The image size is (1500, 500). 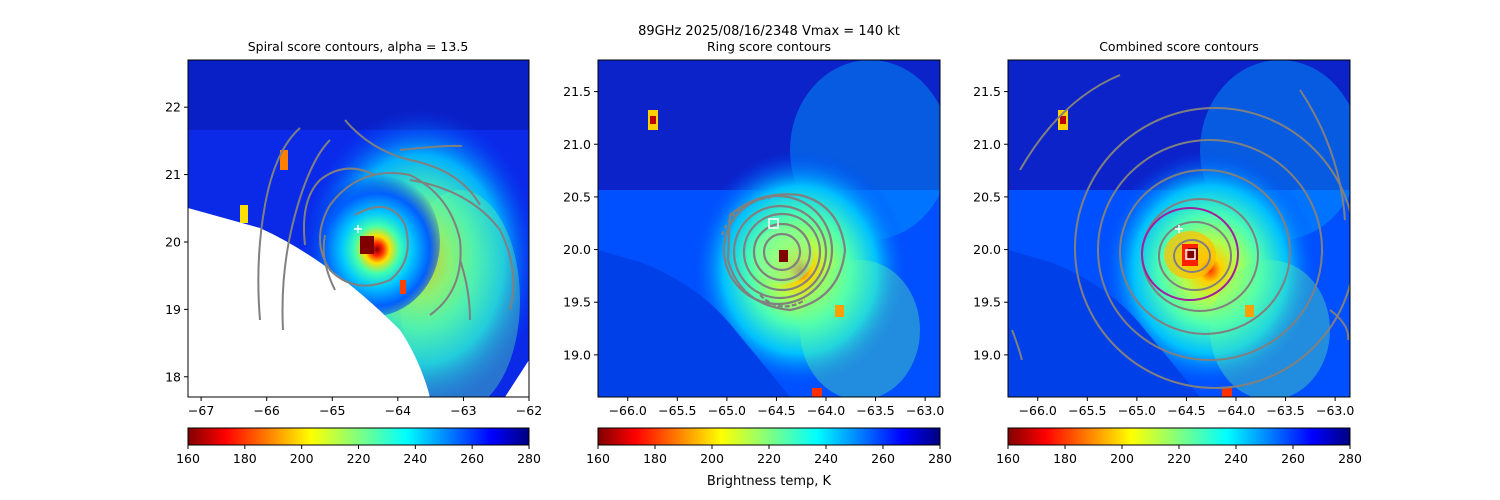 I want to click on panel-spiral-colorbar-ticks: 160 180 200 220 240 260 280, so click(x=358, y=455).